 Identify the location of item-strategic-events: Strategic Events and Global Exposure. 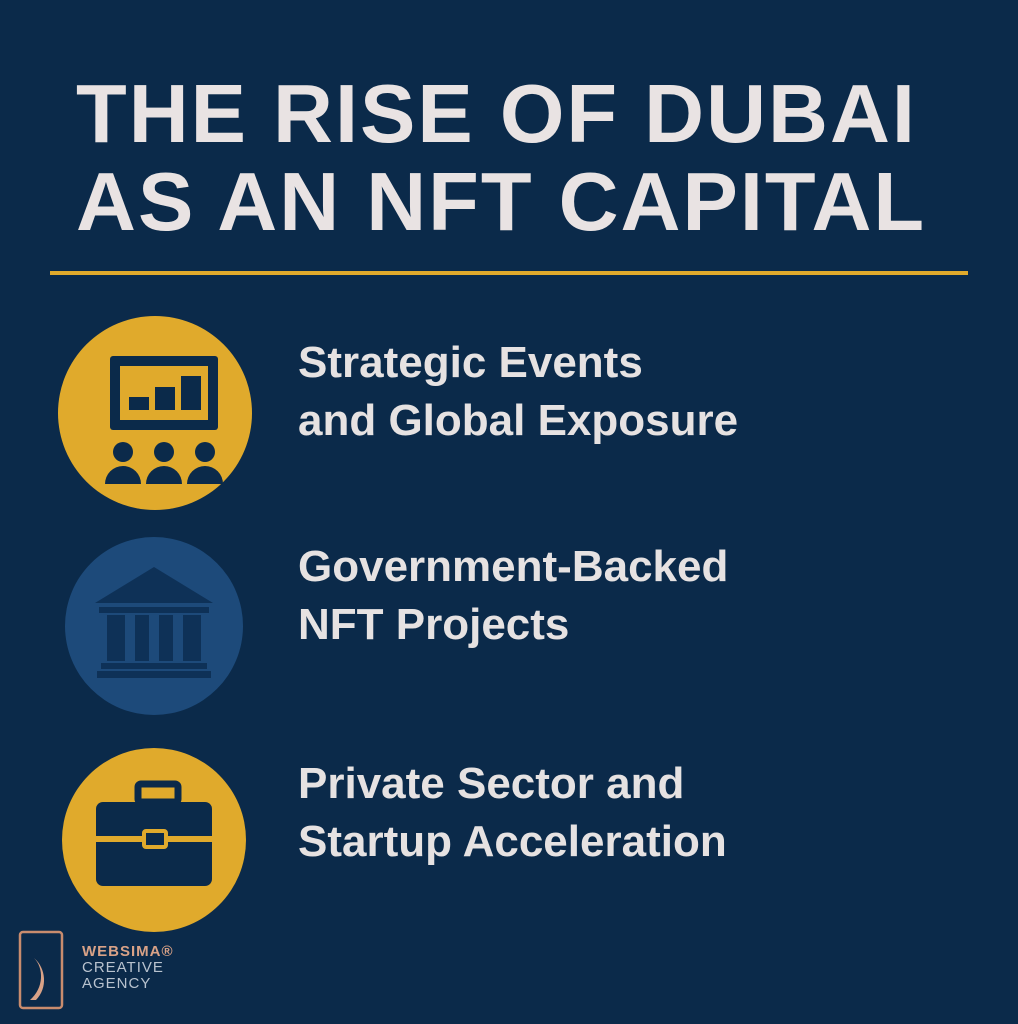
(518, 392).